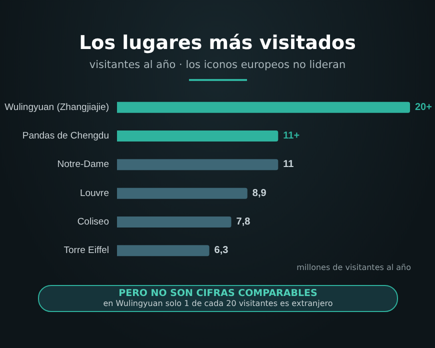  I want to click on data-label: 11+, so click(291, 136).